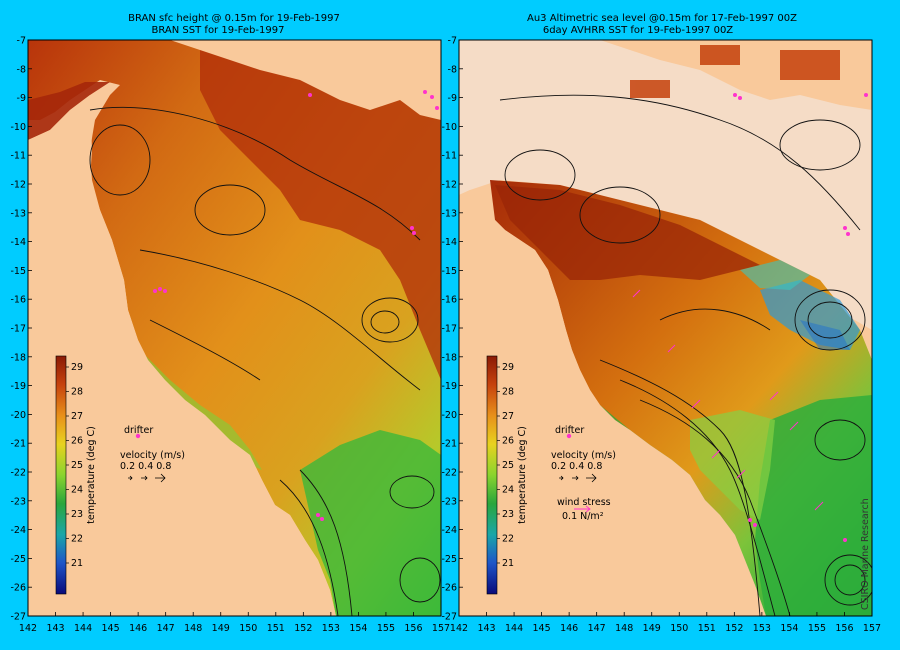  What do you see at coordinates (578, 478) in the screenshot?
I see `right-velocity-arrows` at bounding box center [578, 478].